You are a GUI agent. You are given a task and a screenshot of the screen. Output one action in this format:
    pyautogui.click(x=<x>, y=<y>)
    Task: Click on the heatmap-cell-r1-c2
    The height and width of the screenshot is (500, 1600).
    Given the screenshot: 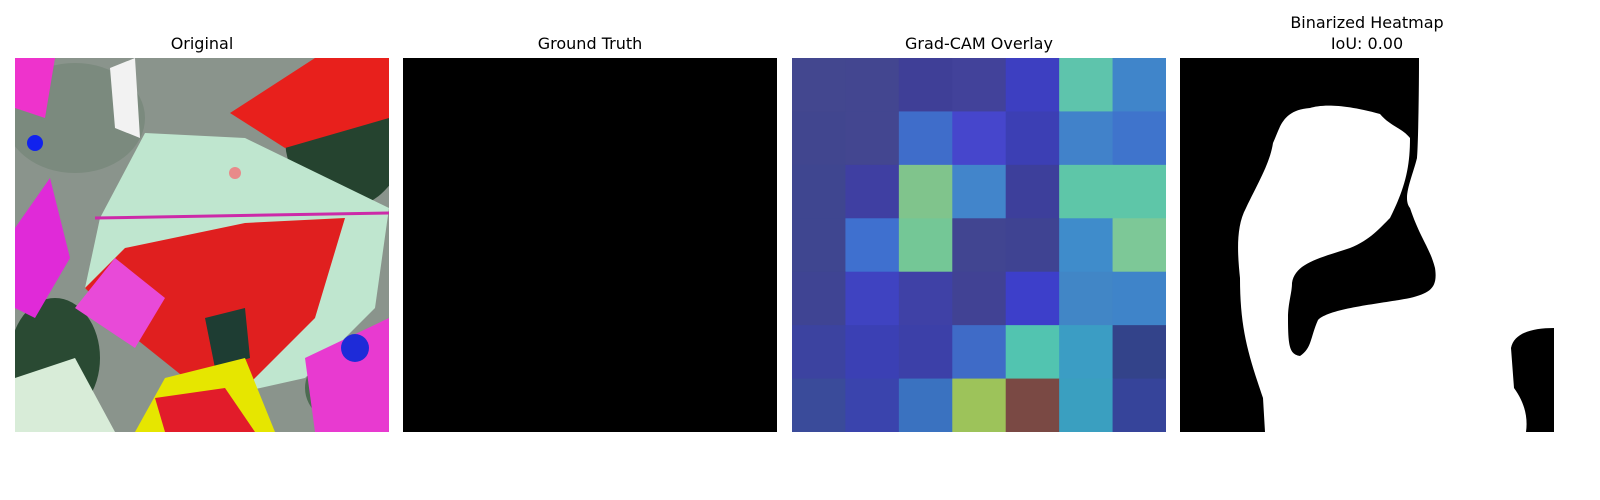 What is the action you would take?
    pyautogui.click(x=925, y=138)
    